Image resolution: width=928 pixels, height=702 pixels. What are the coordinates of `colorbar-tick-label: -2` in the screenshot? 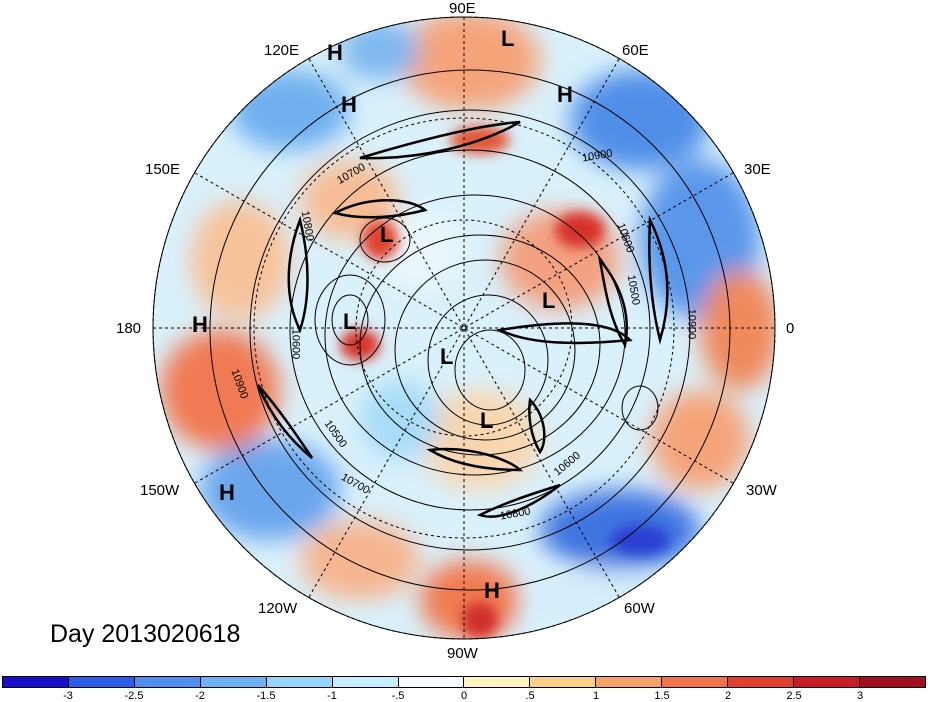 It's located at (200, 696).